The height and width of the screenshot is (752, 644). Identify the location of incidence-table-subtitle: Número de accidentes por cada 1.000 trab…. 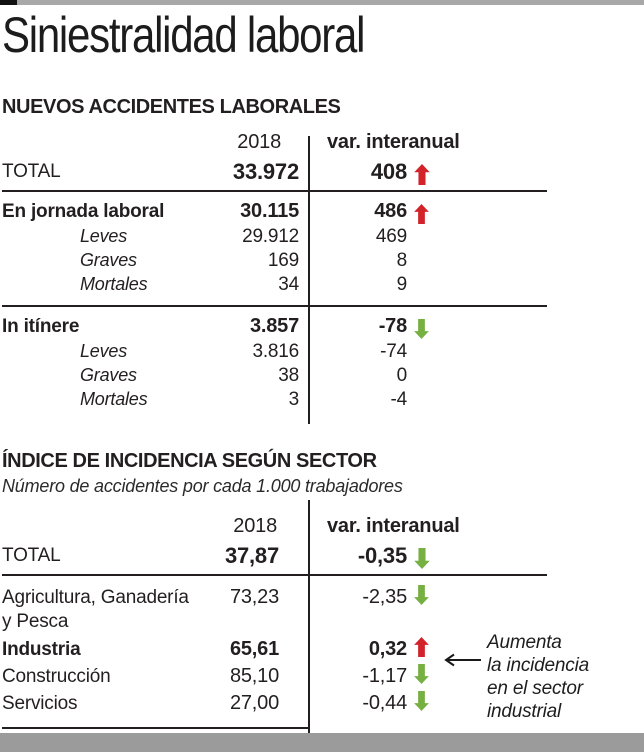
(202, 486).